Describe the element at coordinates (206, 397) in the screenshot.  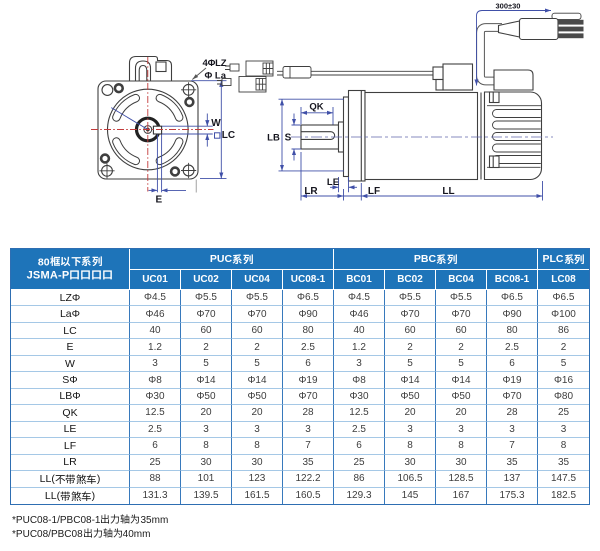
I see `spec-cell: Φ50` at that location.